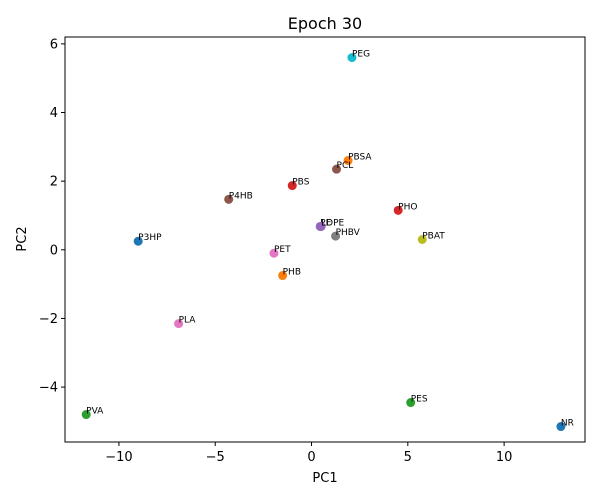 This screenshot has width=600, height=500. Describe the element at coordinates (419, 400) in the screenshot. I see `point-label: PES` at that location.